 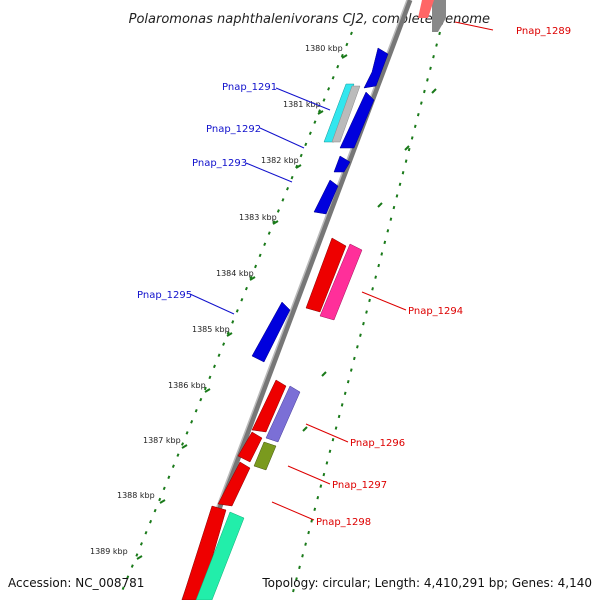 I want to click on gene-arrow-teal-bottom, so click(x=220, y=555).